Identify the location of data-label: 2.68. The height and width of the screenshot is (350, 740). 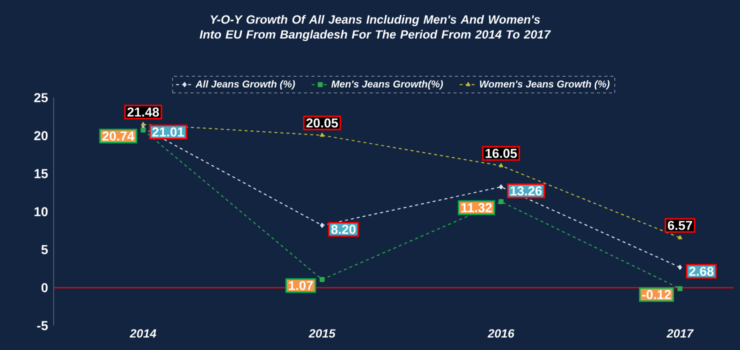
(701, 271).